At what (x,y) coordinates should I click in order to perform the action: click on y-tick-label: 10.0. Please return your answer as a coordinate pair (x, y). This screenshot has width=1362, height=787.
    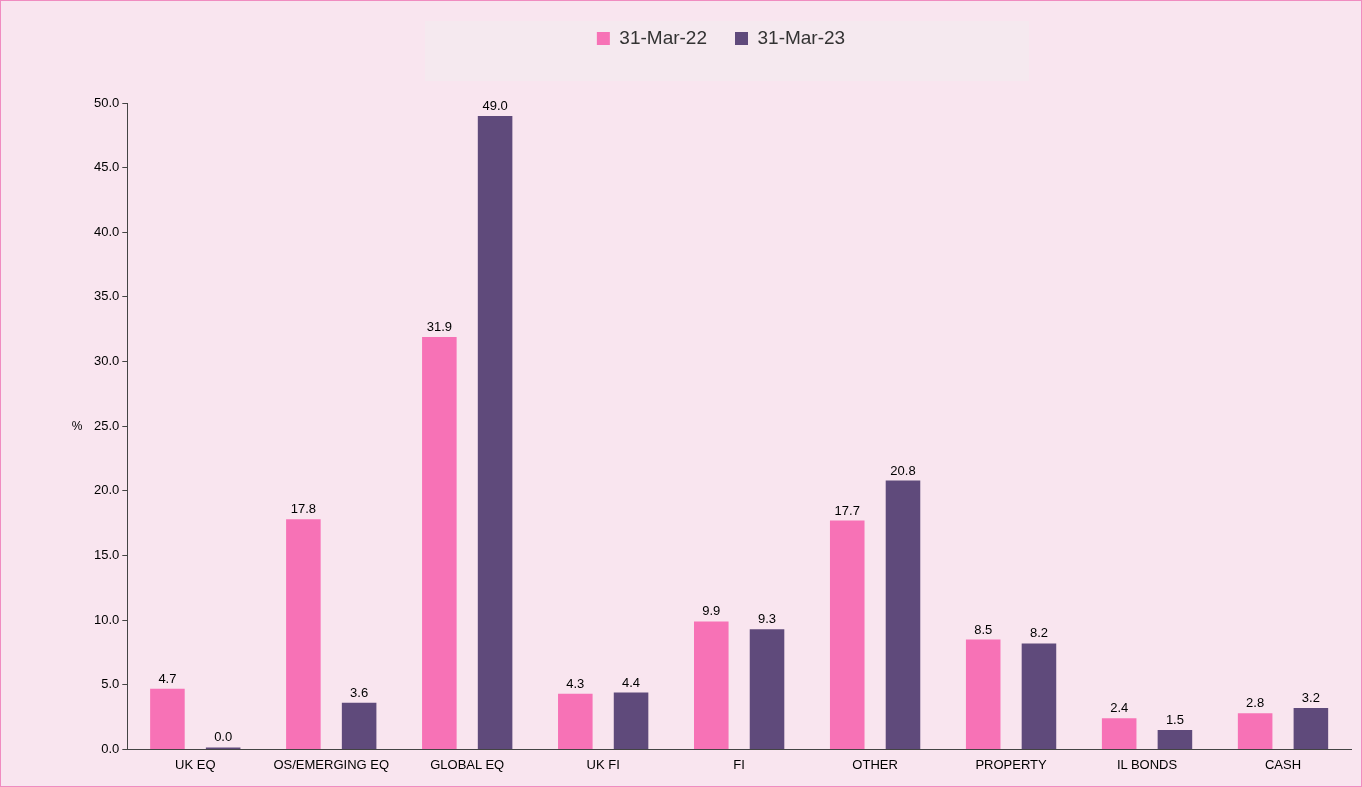
    Looking at the image, I should click on (106, 619).